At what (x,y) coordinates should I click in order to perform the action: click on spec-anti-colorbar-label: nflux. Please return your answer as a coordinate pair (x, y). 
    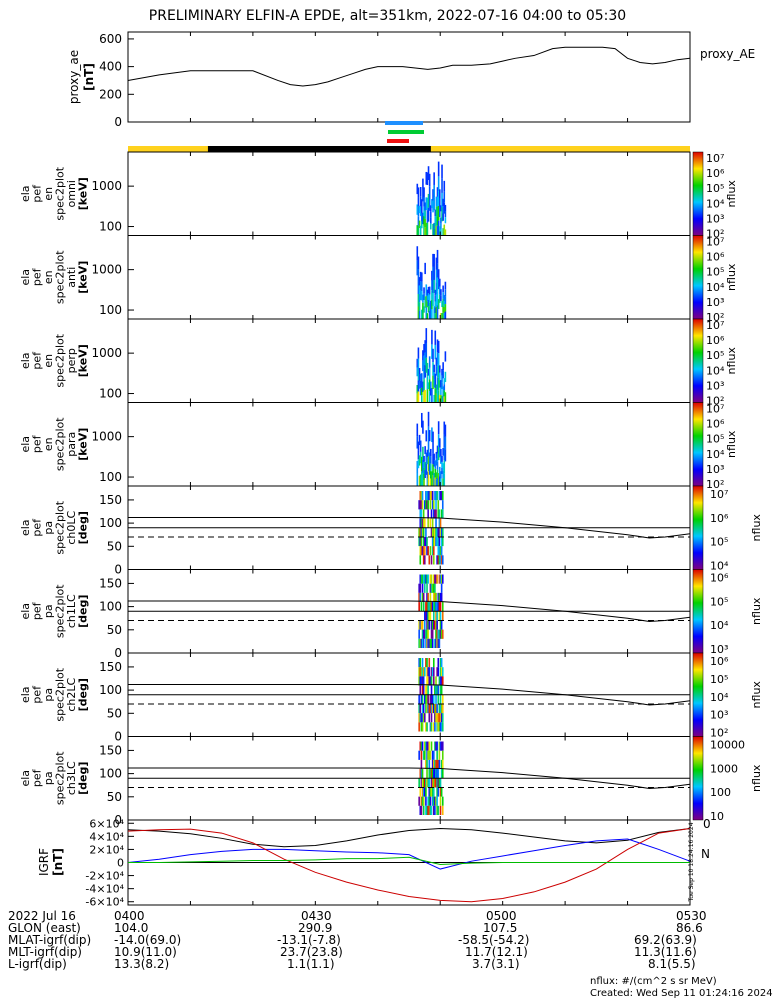
    Looking at the image, I should click on (731, 277).